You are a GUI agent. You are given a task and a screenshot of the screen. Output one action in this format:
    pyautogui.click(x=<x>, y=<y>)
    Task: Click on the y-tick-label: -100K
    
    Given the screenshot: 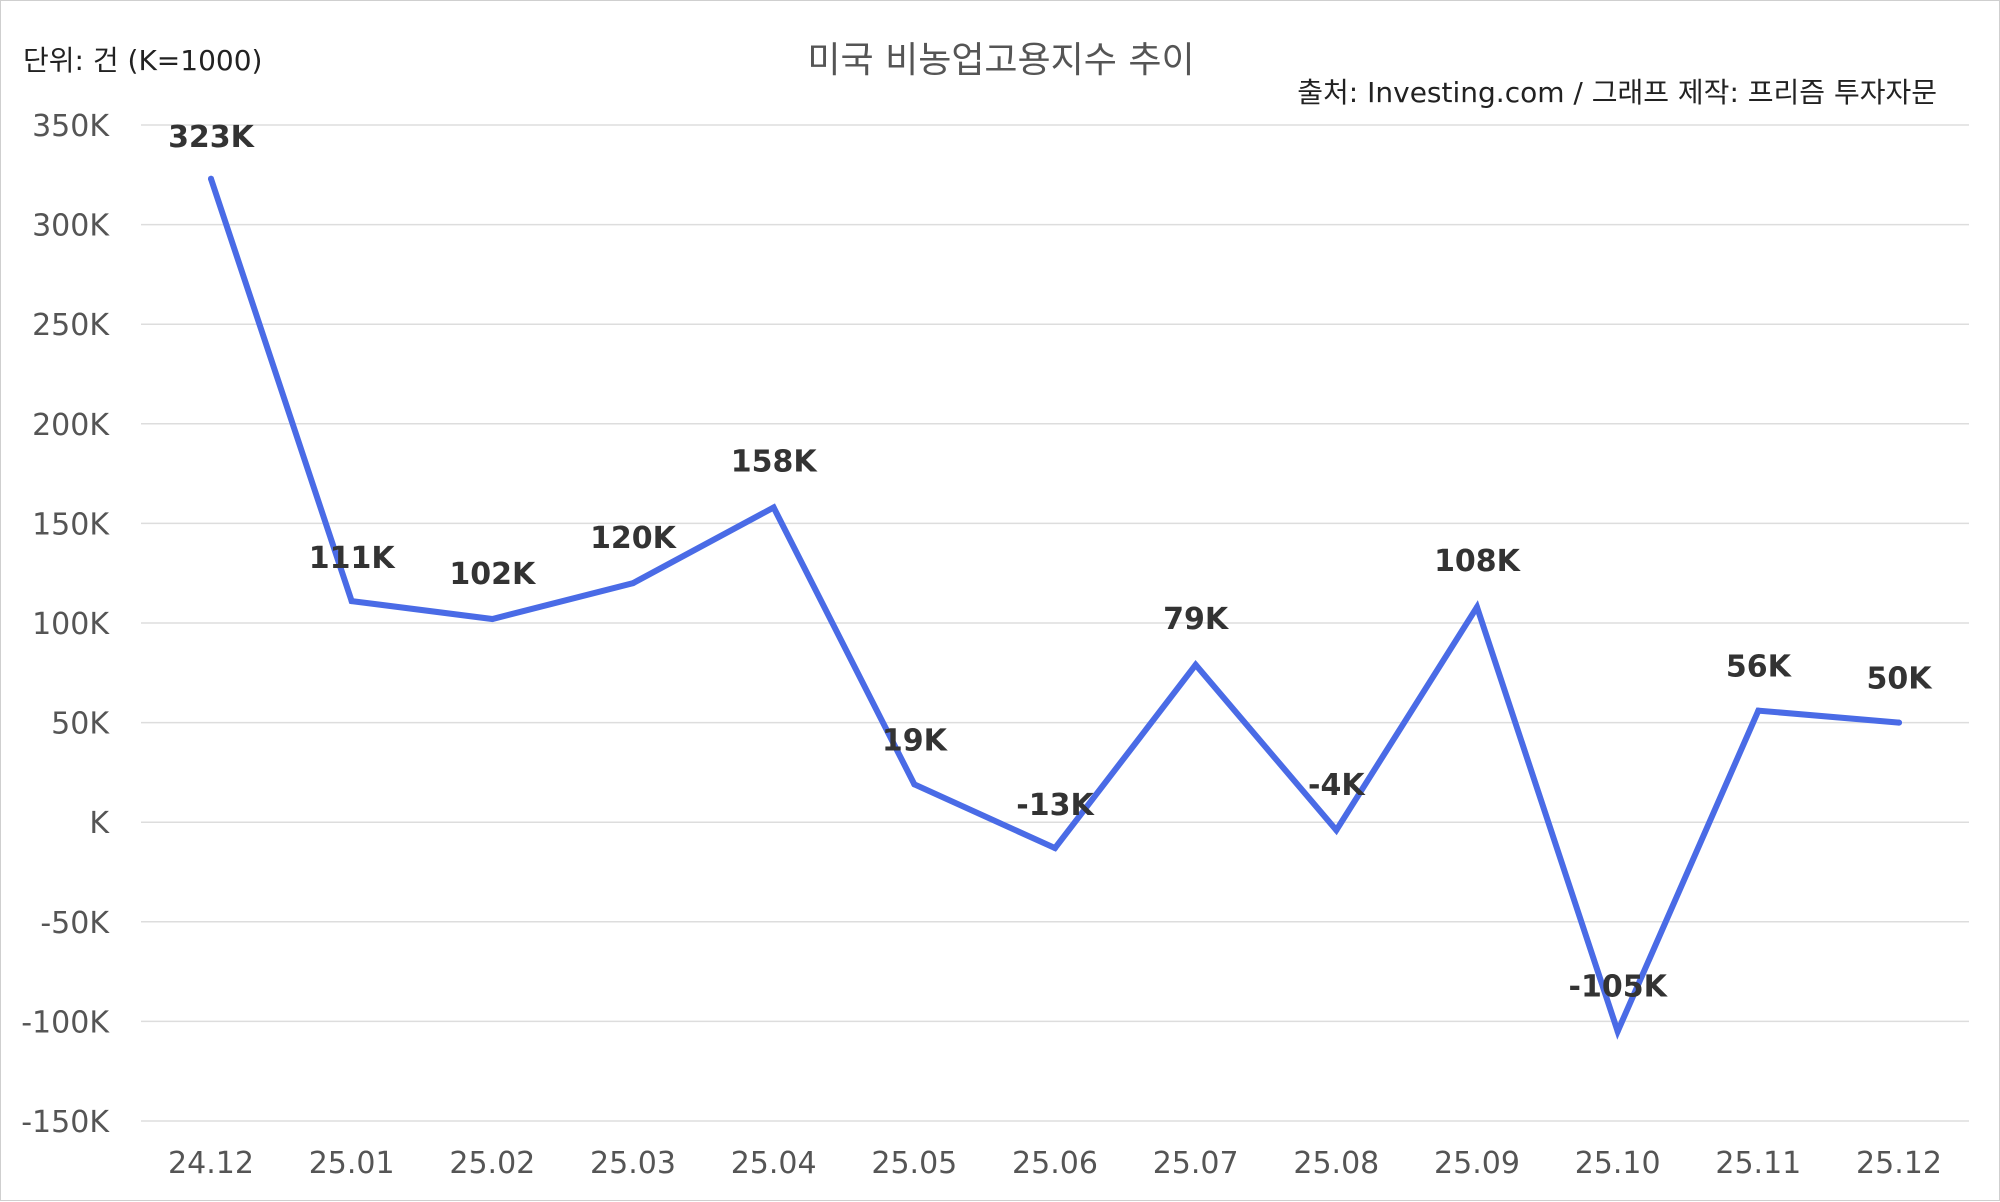 What is the action you would take?
    pyautogui.click(x=65, y=1022)
    